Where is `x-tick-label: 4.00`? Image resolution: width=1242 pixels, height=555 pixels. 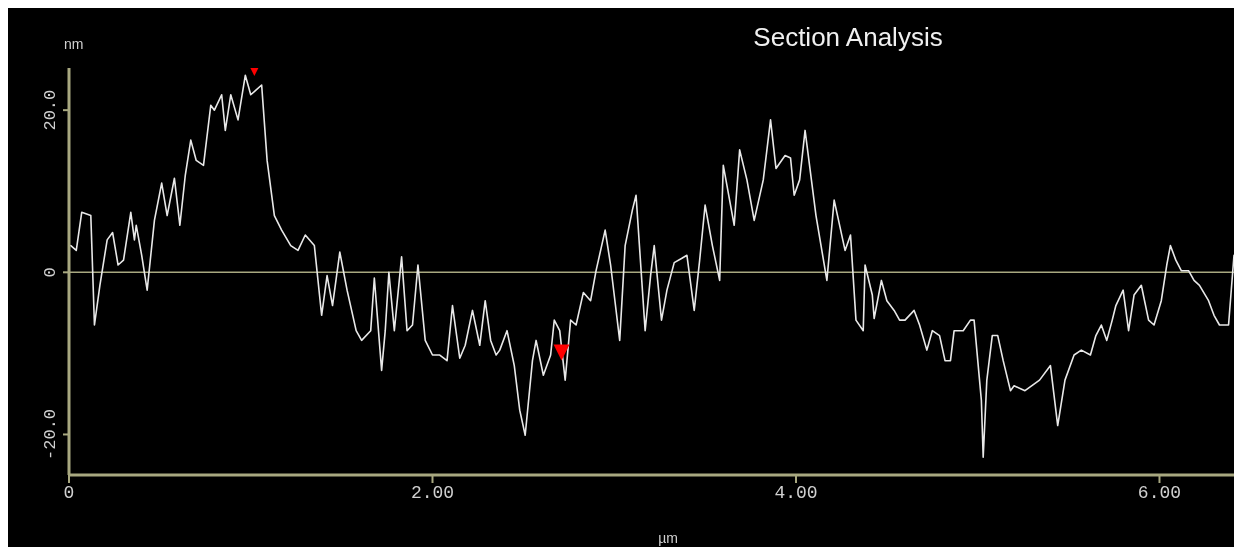
x-tick-label: 4.00 is located at coordinates (796, 492).